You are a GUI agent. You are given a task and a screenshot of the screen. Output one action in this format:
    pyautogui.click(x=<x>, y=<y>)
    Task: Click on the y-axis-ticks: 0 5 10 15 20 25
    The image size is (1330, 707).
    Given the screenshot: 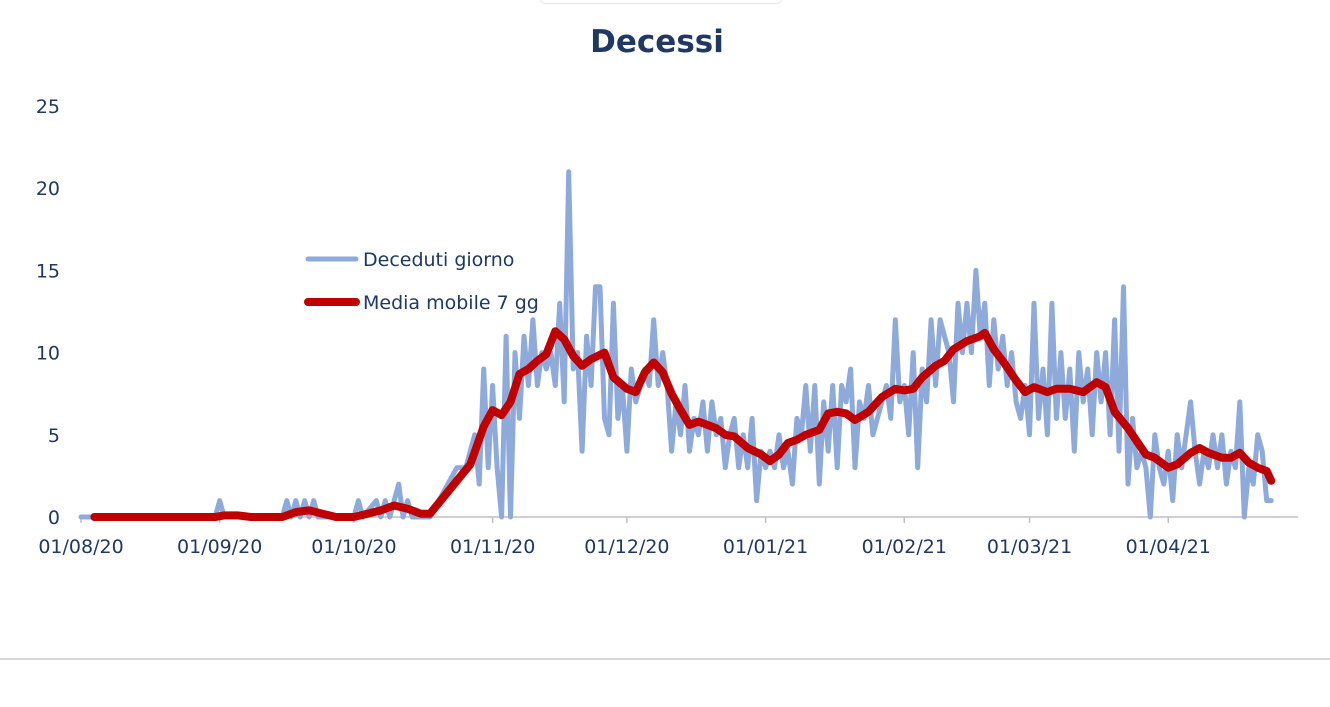 What is the action you would take?
    pyautogui.click(x=48, y=312)
    